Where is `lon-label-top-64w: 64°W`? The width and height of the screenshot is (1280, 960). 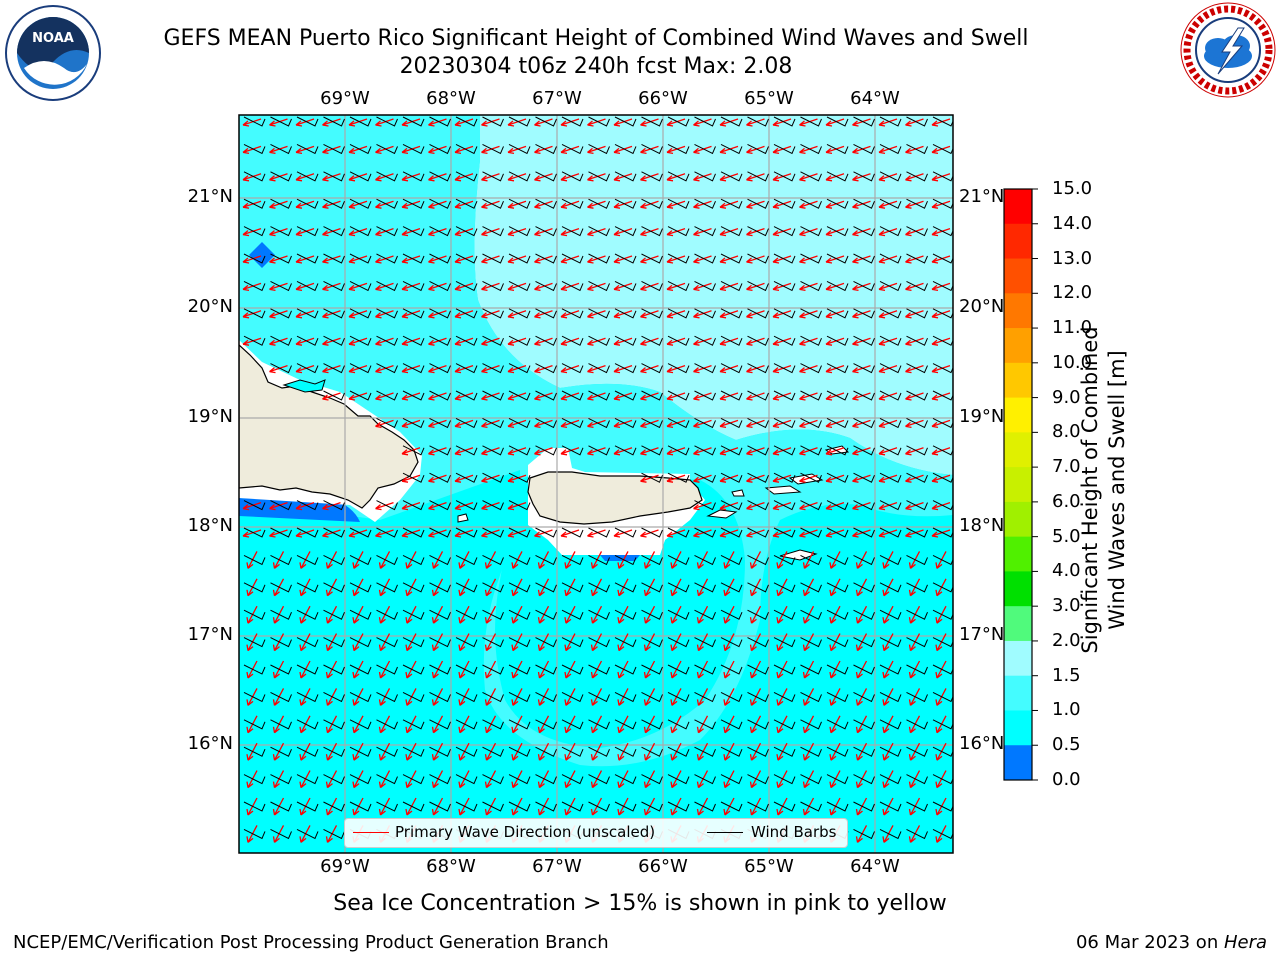 lon-label-top-64w: 64°W is located at coordinates (875, 98).